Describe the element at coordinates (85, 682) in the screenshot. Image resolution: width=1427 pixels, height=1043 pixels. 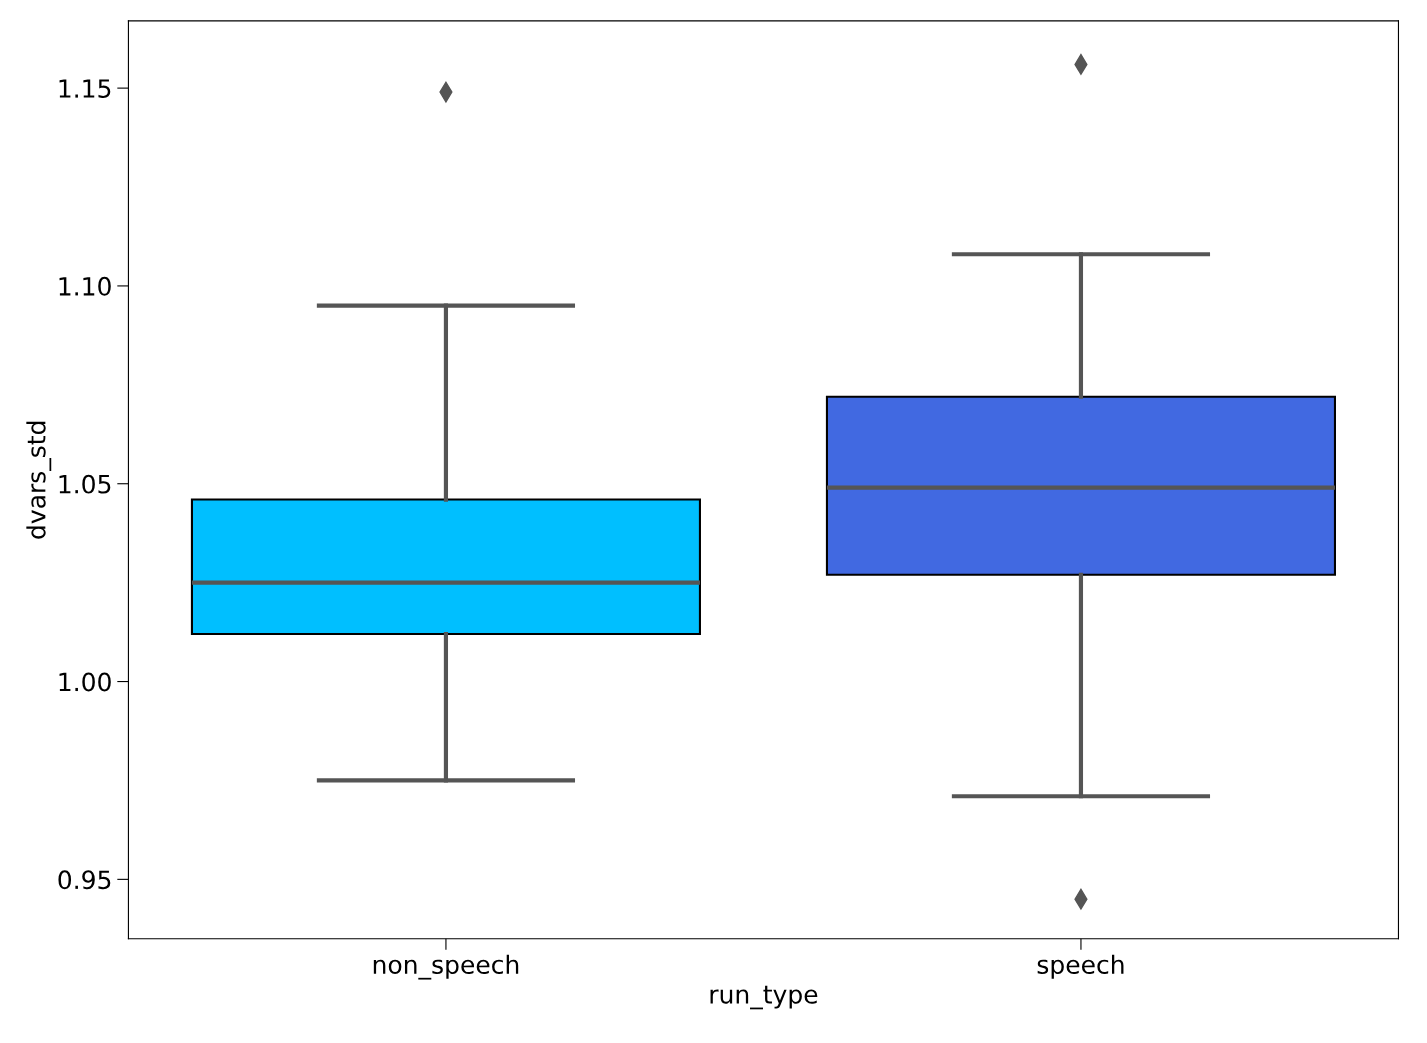
I see `y-tick-label: 1.00` at that location.